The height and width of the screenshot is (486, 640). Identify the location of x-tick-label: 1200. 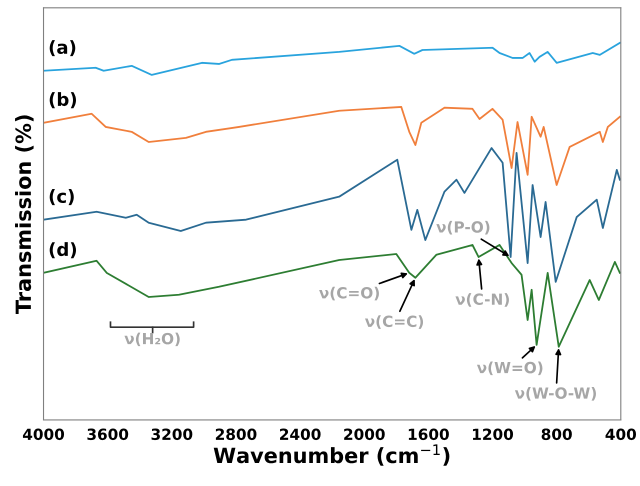
(493, 434).